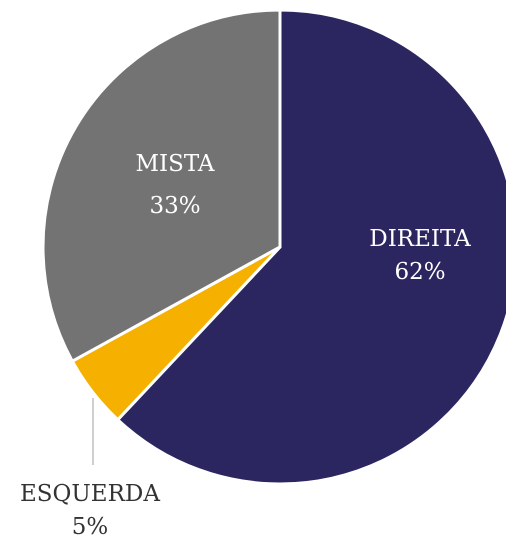  What do you see at coordinates (90, 527) in the screenshot?
I see `slice-value: 5%` at bounding box center [90, 527].